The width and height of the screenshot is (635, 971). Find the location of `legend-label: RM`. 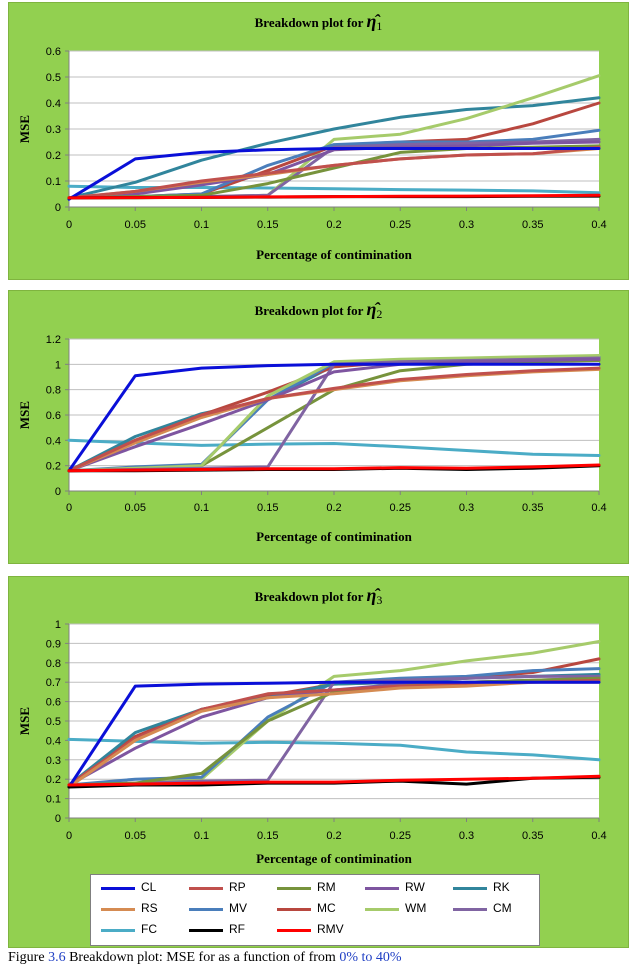

legend-label: RM is located at coordinates (326, 887).